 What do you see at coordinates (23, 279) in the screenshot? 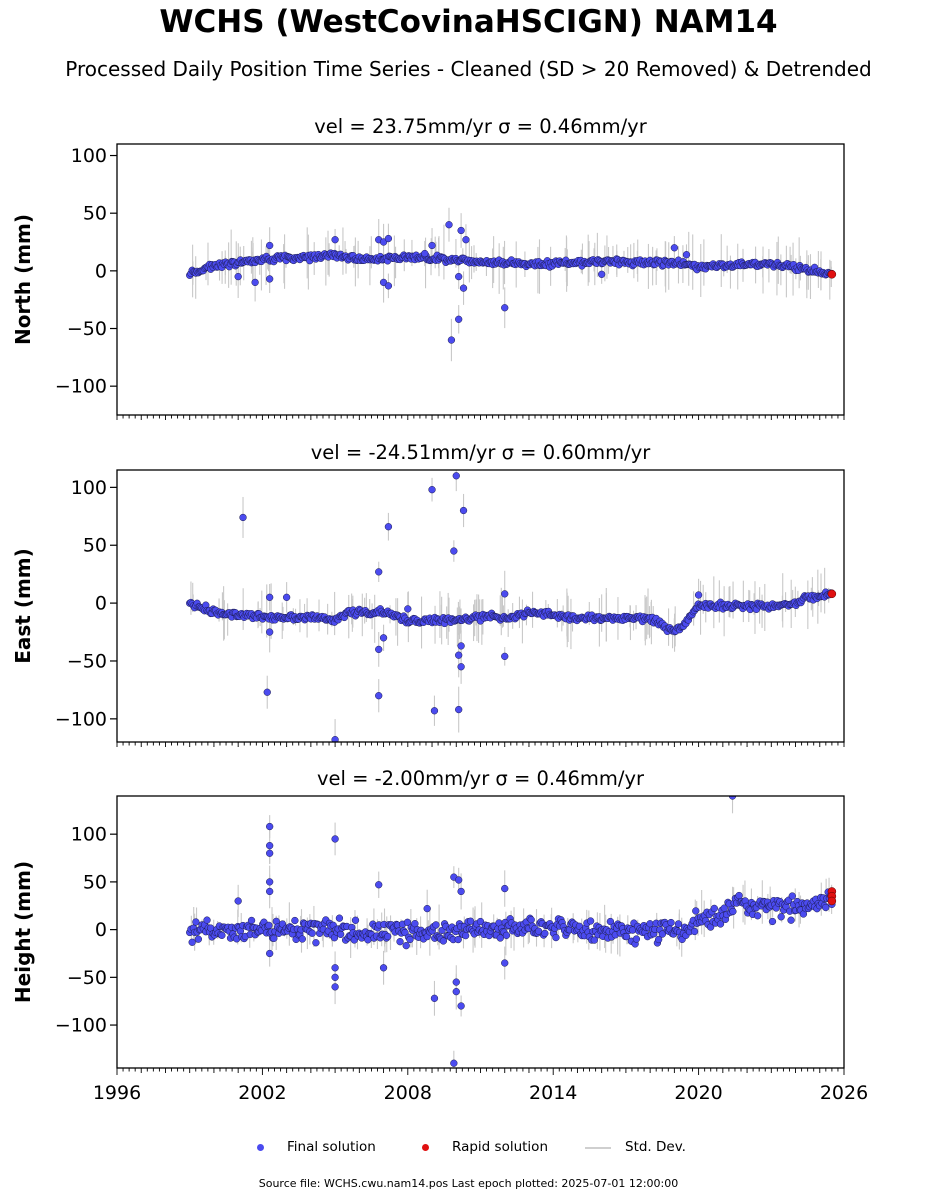
I see `y-axis-label: North (mm)` at bounding box center [23, 279].